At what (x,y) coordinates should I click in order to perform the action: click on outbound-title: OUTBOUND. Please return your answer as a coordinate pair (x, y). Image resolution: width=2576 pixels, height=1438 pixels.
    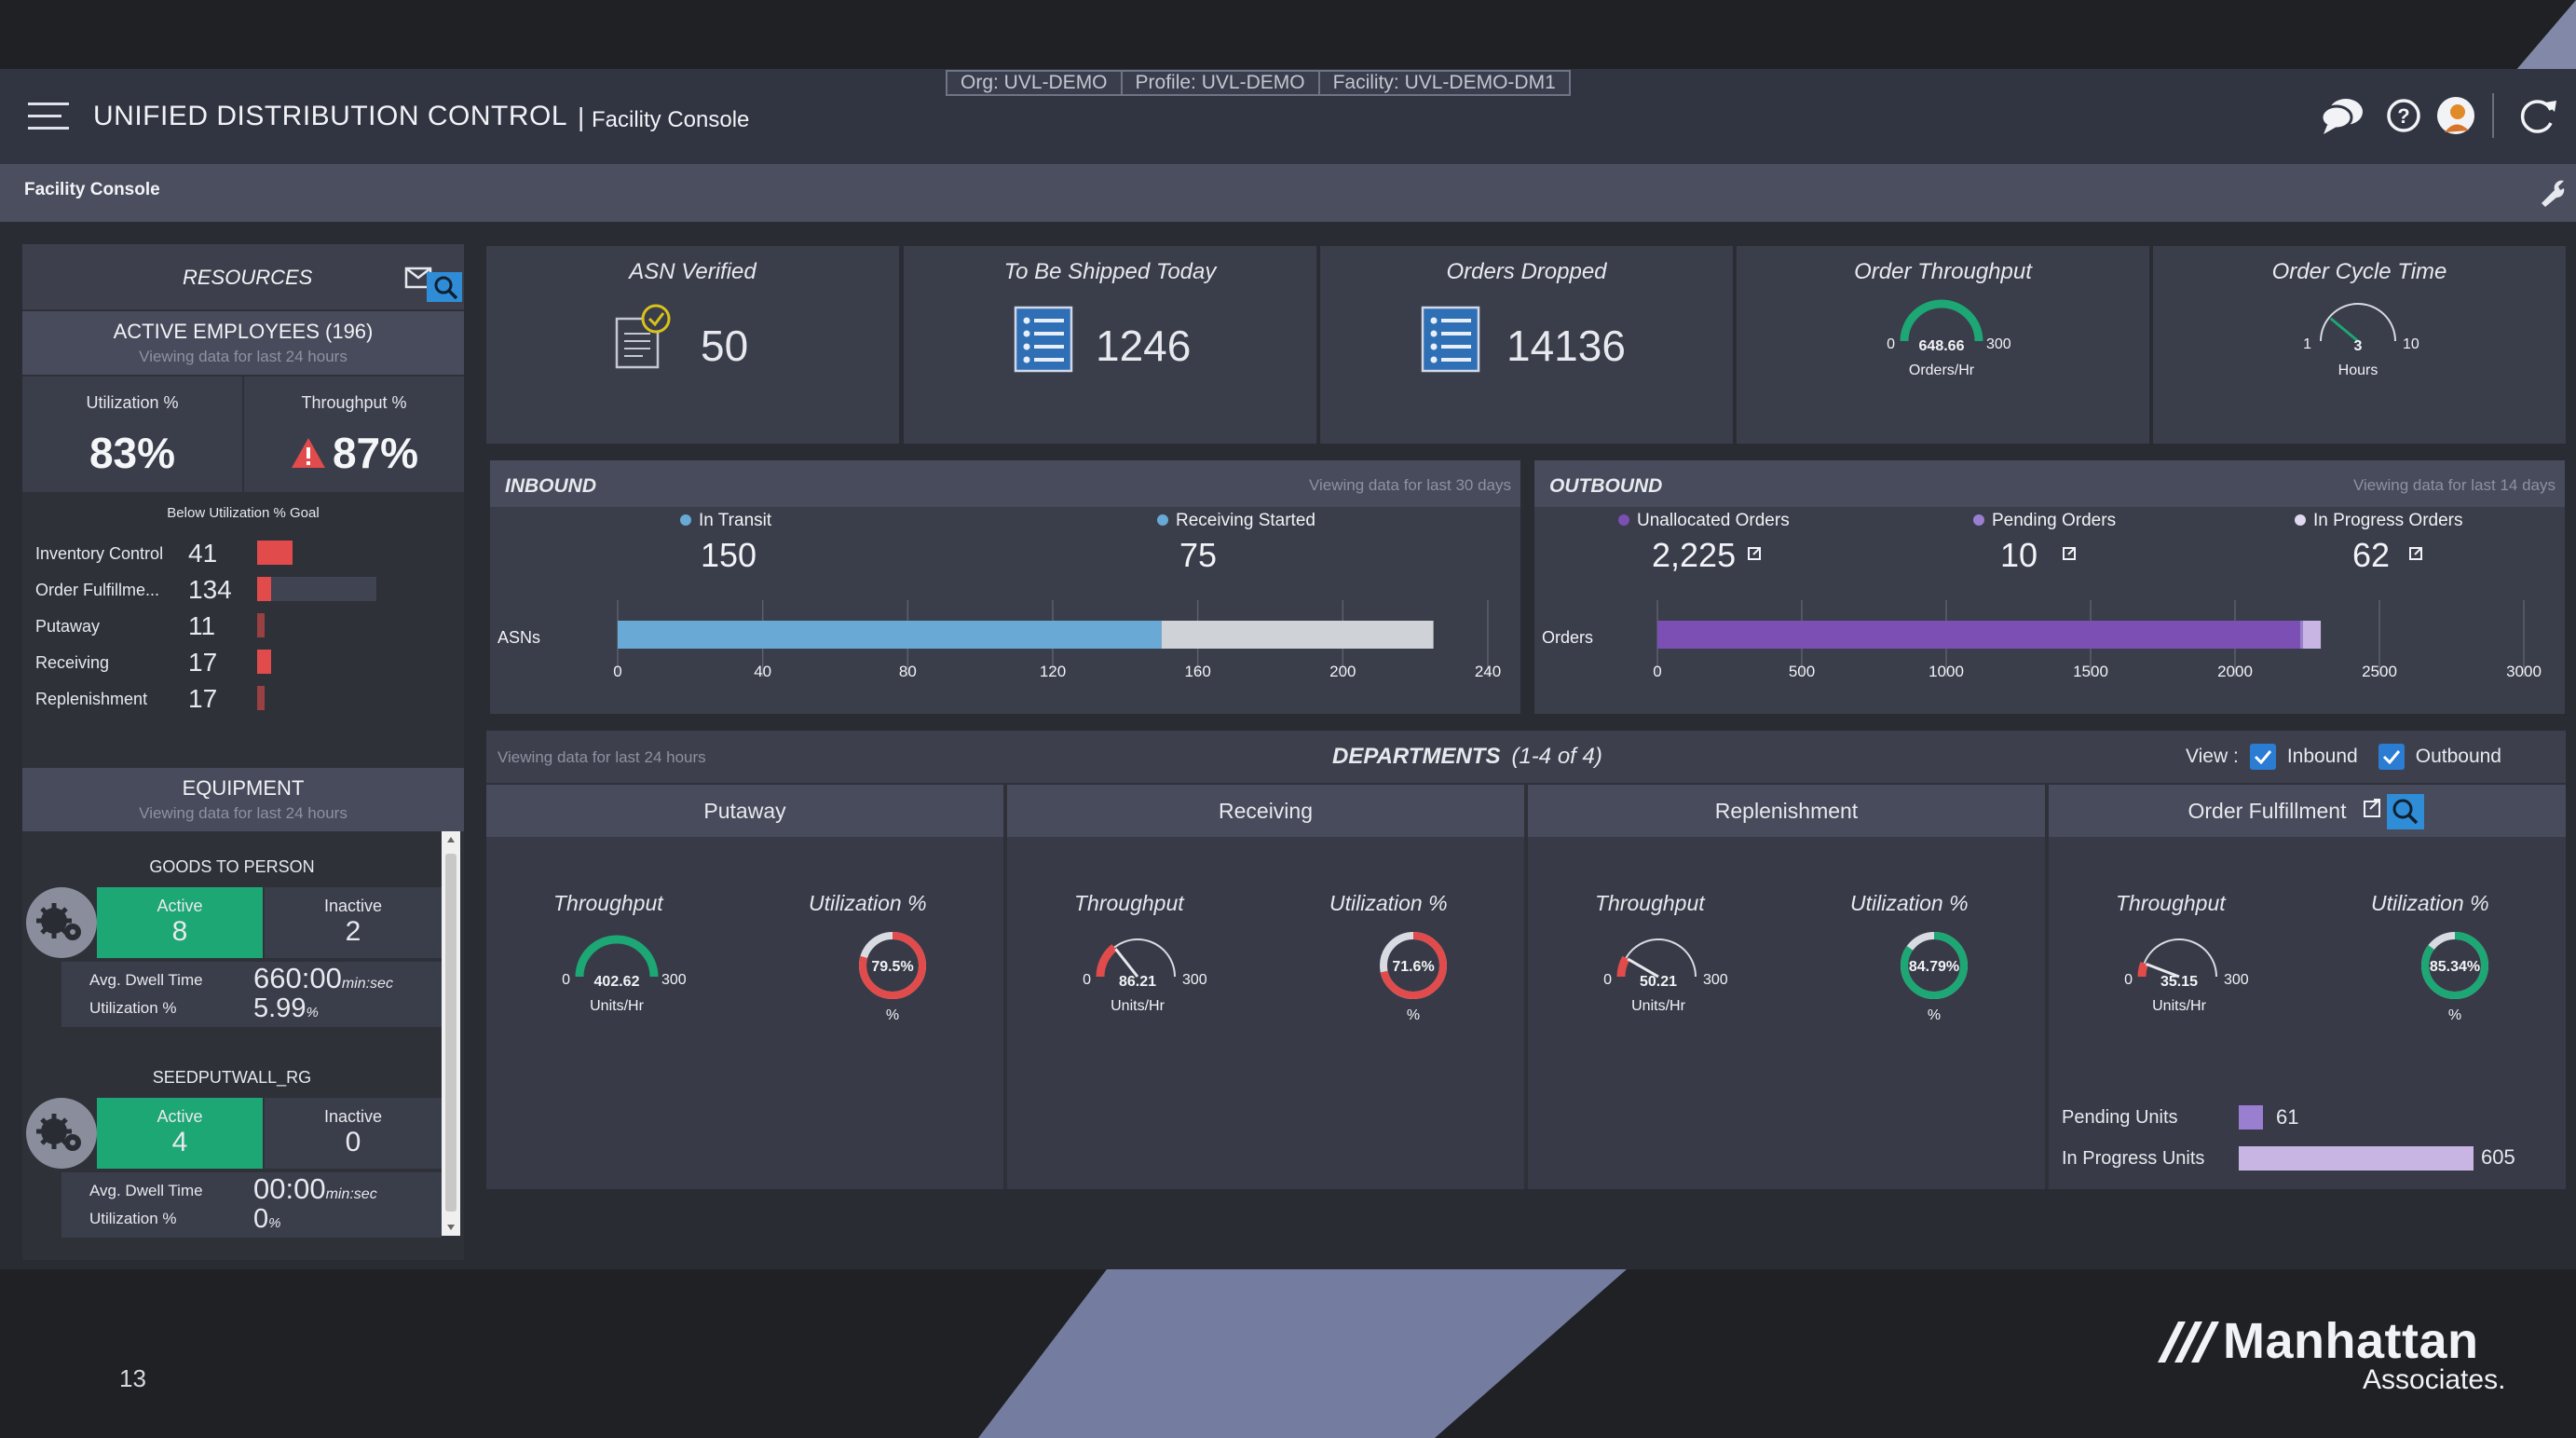
    Looking at the image, I should click on (1606, 486).